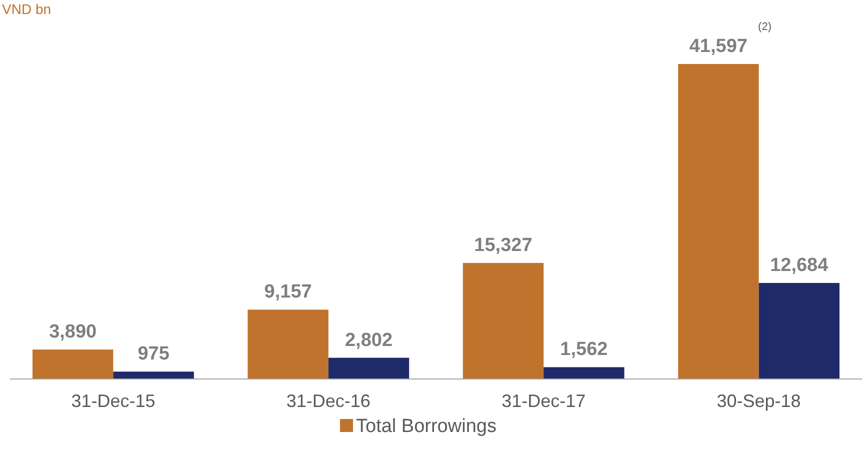  What do you see at coordinates (154, 354) in the screenshot?
I see `data-label: 975` at bounding box center [154, 354].